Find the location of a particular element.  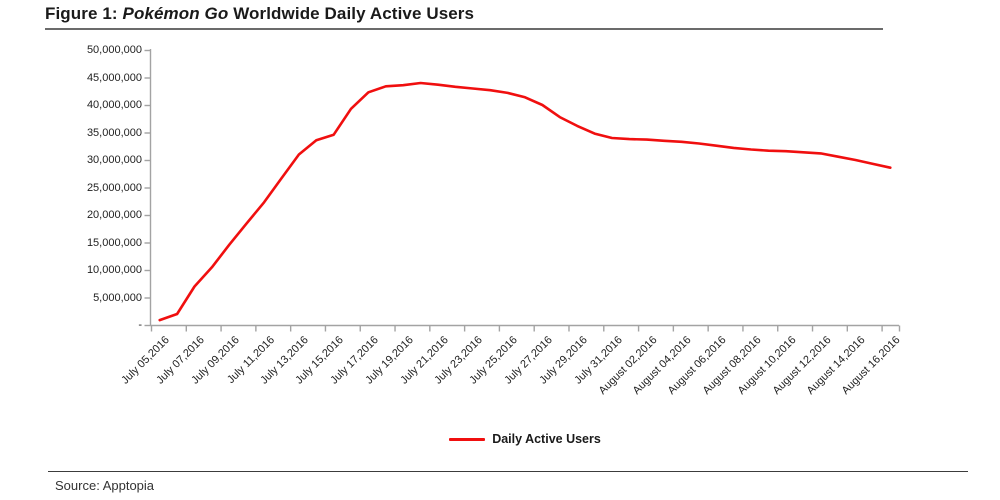

figure-title-italic: Pokémon Go is located at coordinates (175, 13).